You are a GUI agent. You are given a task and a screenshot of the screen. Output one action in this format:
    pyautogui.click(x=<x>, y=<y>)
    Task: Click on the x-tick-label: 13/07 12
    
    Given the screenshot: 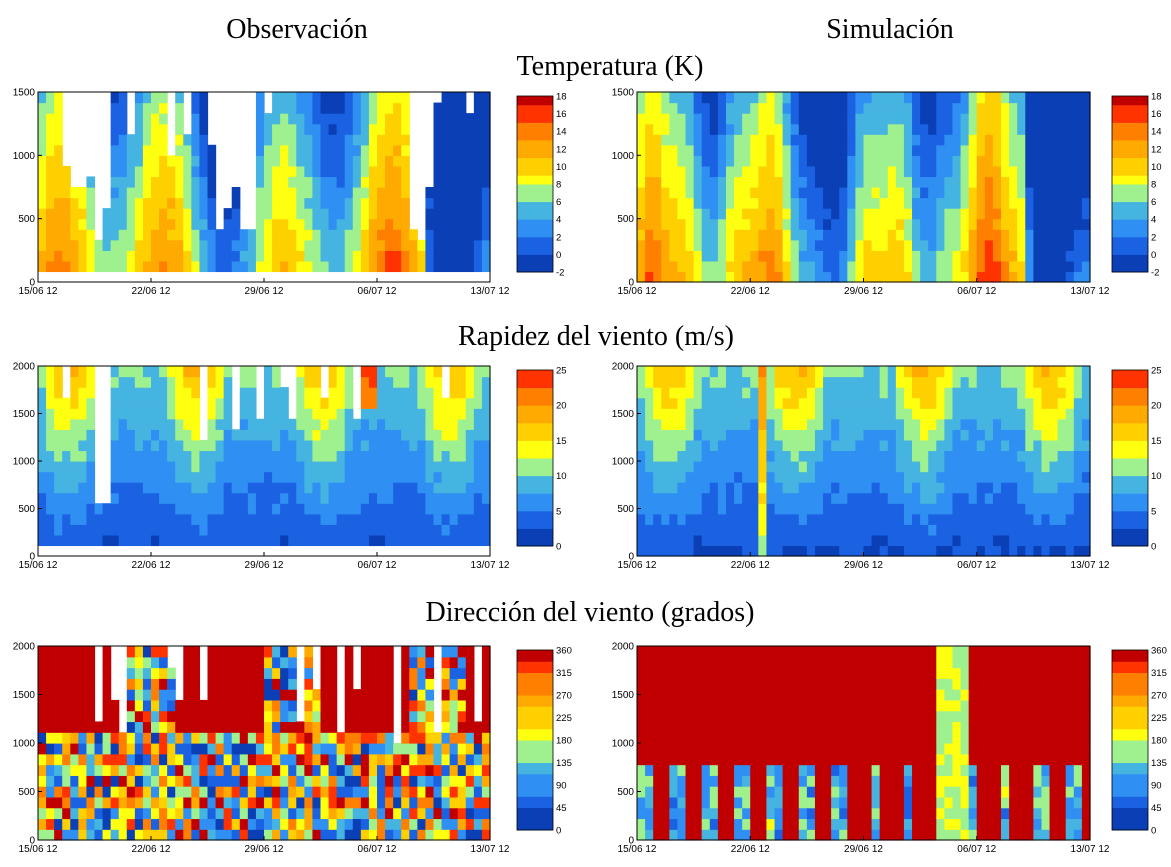 What is the action you would take?
    pyautogui.click(x=1090, y=291)
    